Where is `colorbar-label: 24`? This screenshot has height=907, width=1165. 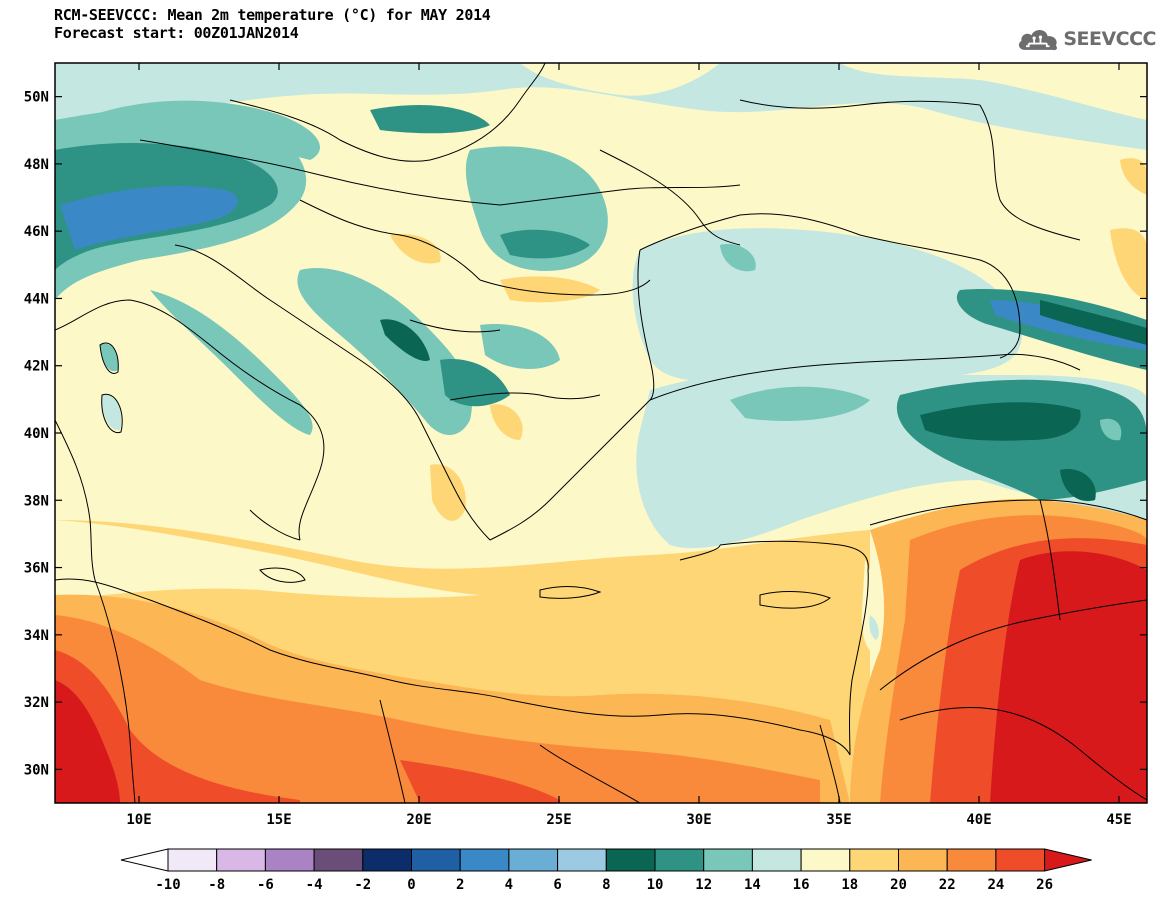 colorbar-label: 24 is located at coordinates (995, 885).